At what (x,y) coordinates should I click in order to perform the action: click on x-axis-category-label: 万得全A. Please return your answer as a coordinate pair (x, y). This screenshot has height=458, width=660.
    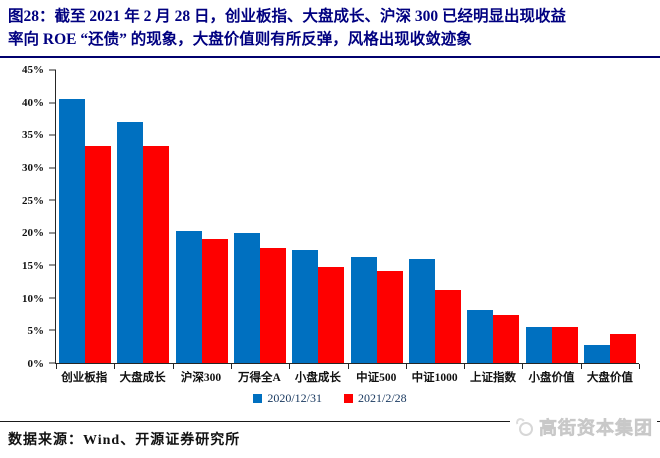
    Looking at the image, I should click on (259, 378).